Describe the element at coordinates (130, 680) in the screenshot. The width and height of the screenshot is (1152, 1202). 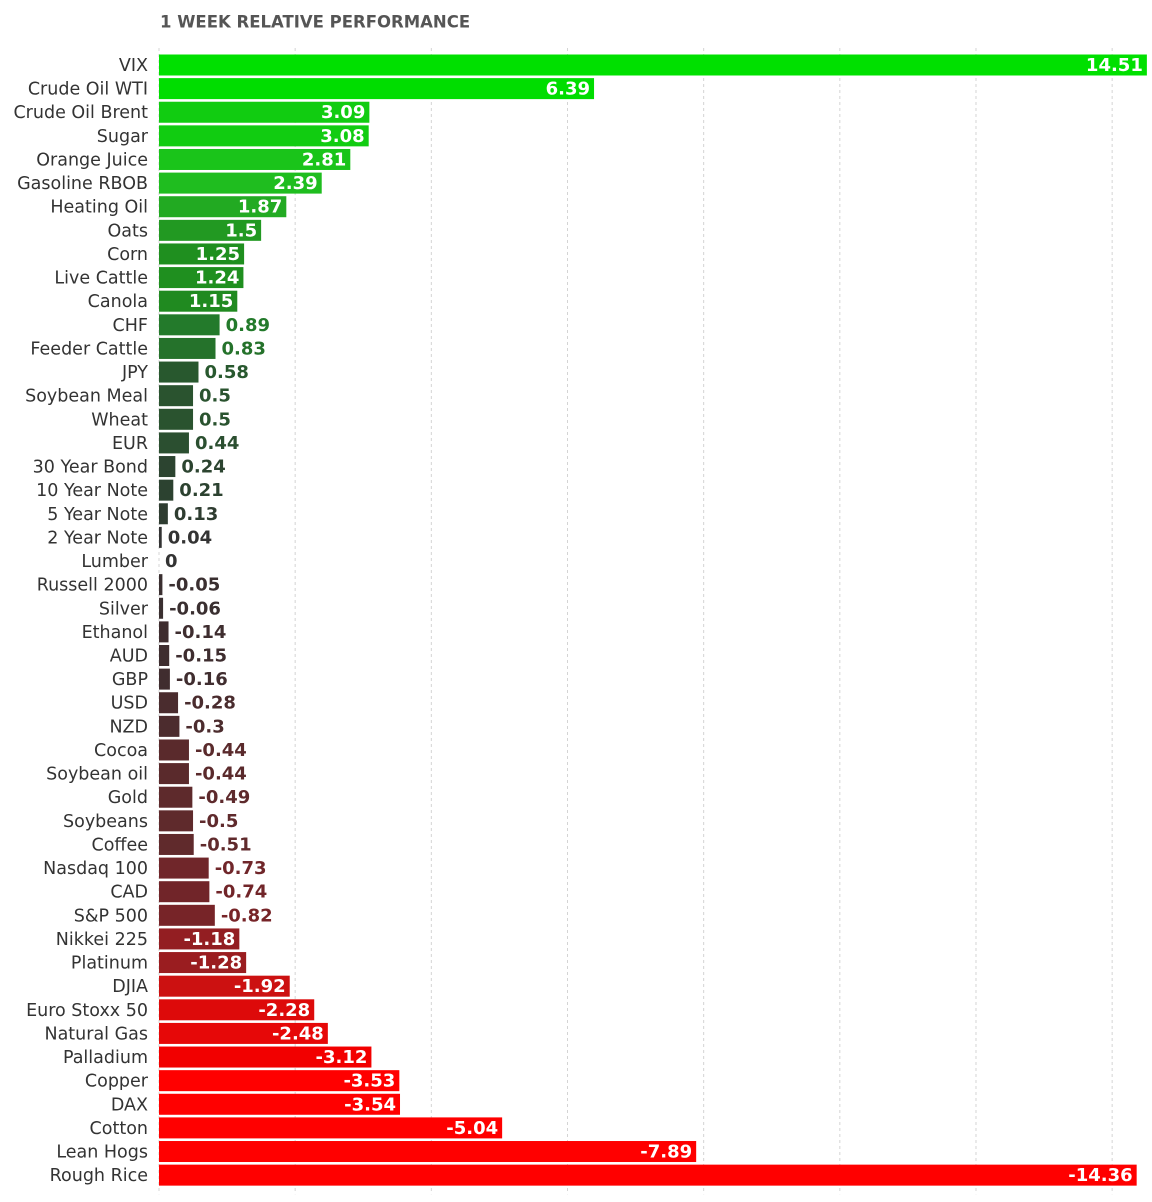
I see `category-label: GBP` at that location.